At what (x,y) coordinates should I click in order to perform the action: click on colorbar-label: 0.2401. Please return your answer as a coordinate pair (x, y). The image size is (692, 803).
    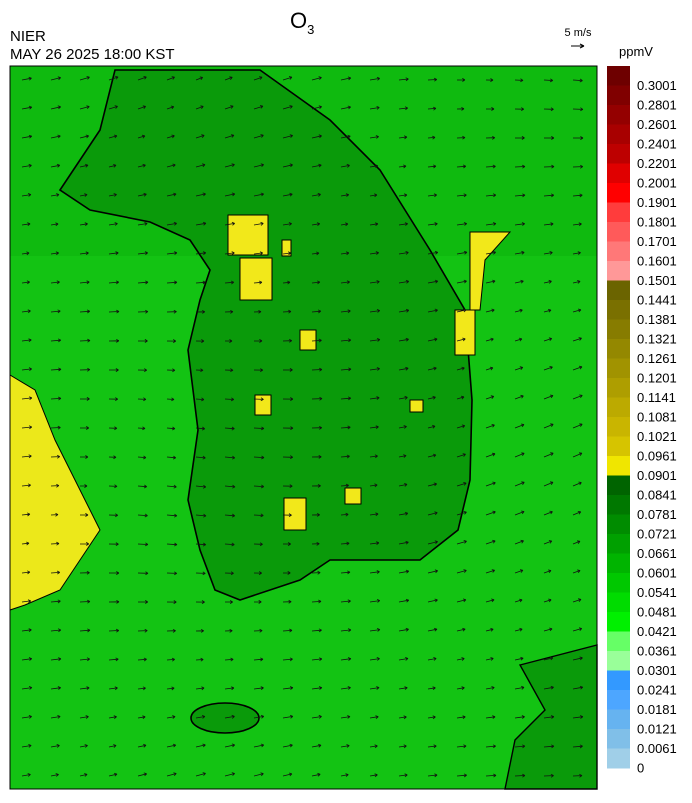
    Looking at the image, I should click on (657, 144).